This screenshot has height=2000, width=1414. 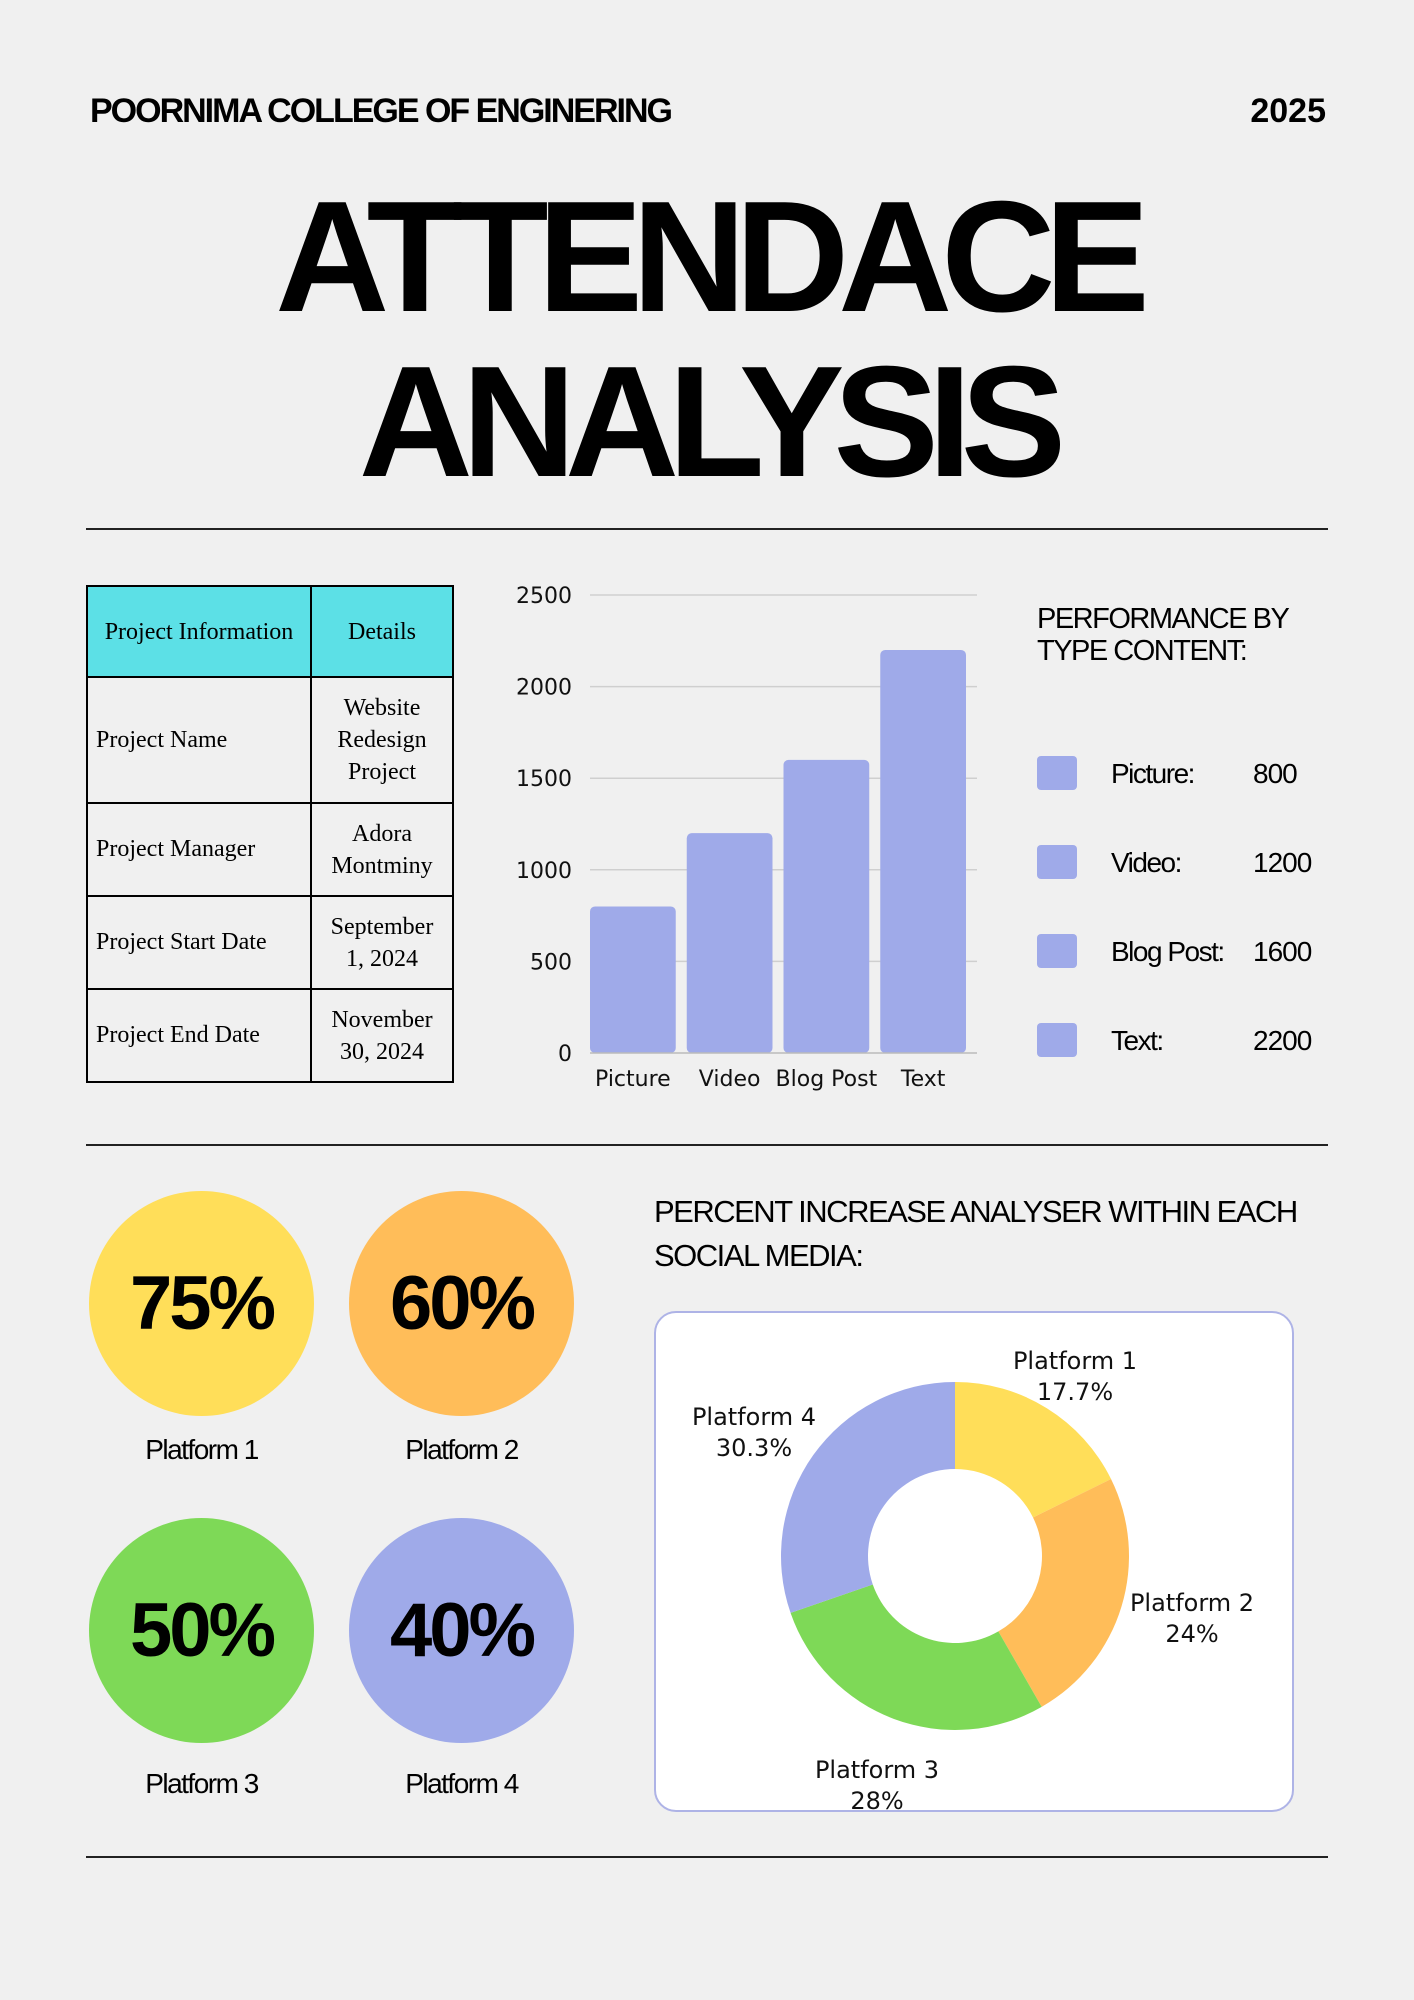 I want to click on y-tick-label: 2000, so click(x=544, y=688).